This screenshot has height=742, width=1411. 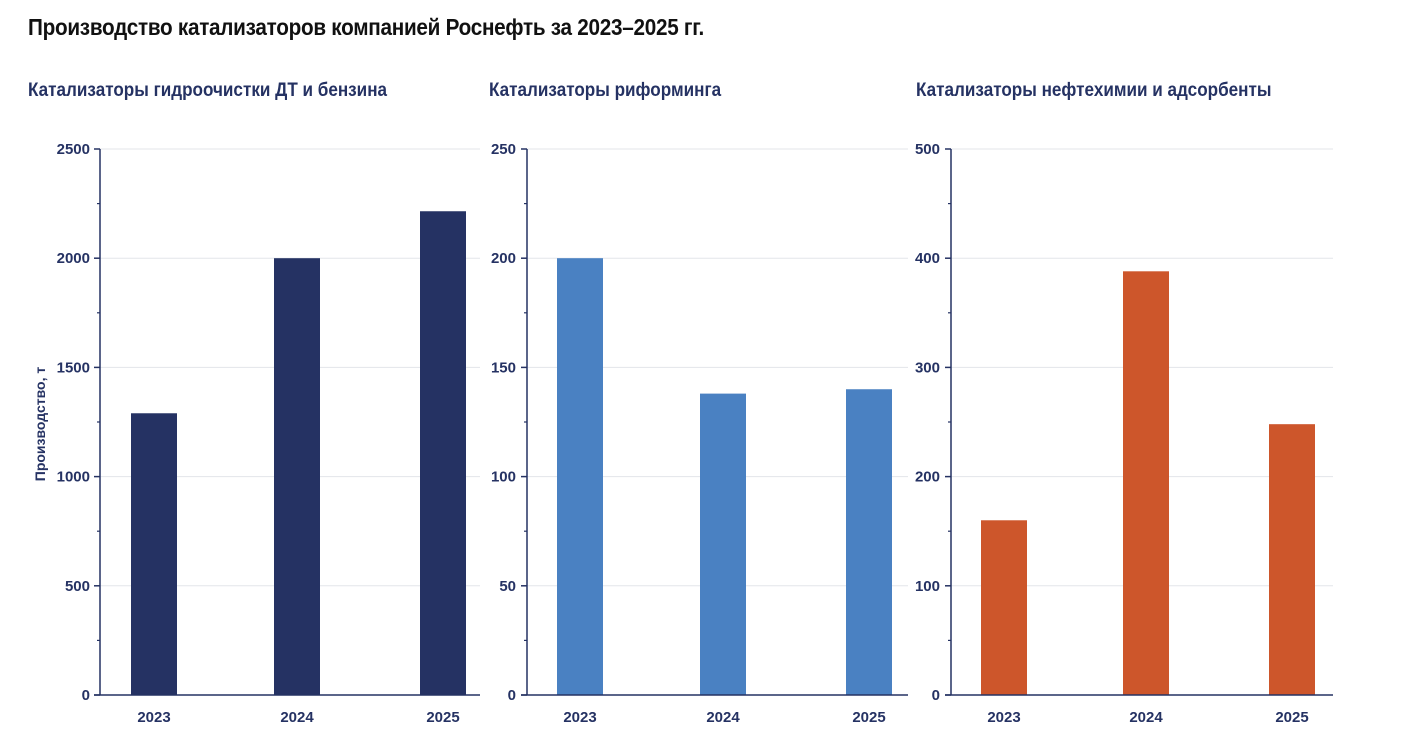 I want to click on chart-title-petrochem: Катализаторы нефтехимии и адсорбенты, so click(x=1094, y=90).